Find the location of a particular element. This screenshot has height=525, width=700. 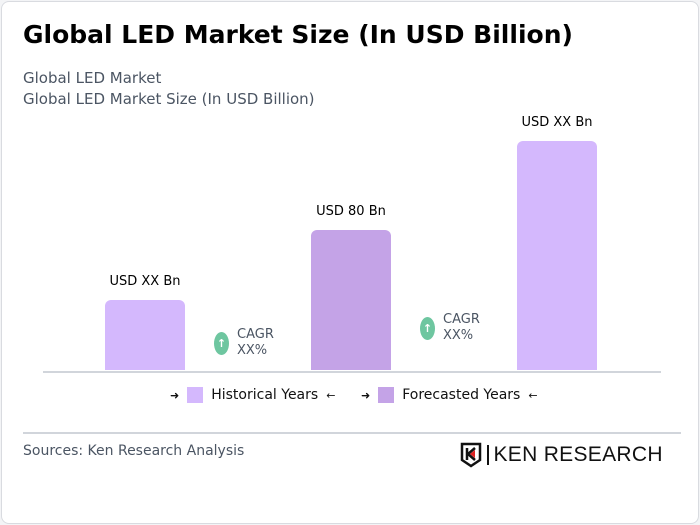

legend-item-forecasted: ➜ Forecasted Years ← is located at coordinates (449, 395).